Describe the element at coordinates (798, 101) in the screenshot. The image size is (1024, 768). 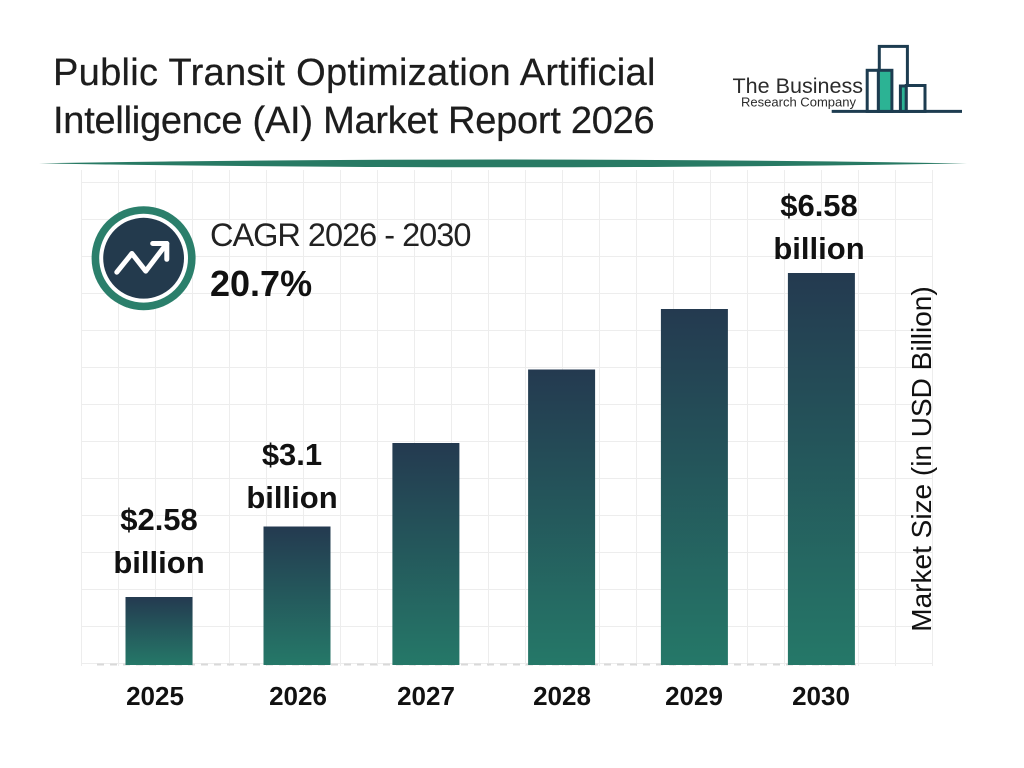
I see `svg-text: Research Company` at that location.